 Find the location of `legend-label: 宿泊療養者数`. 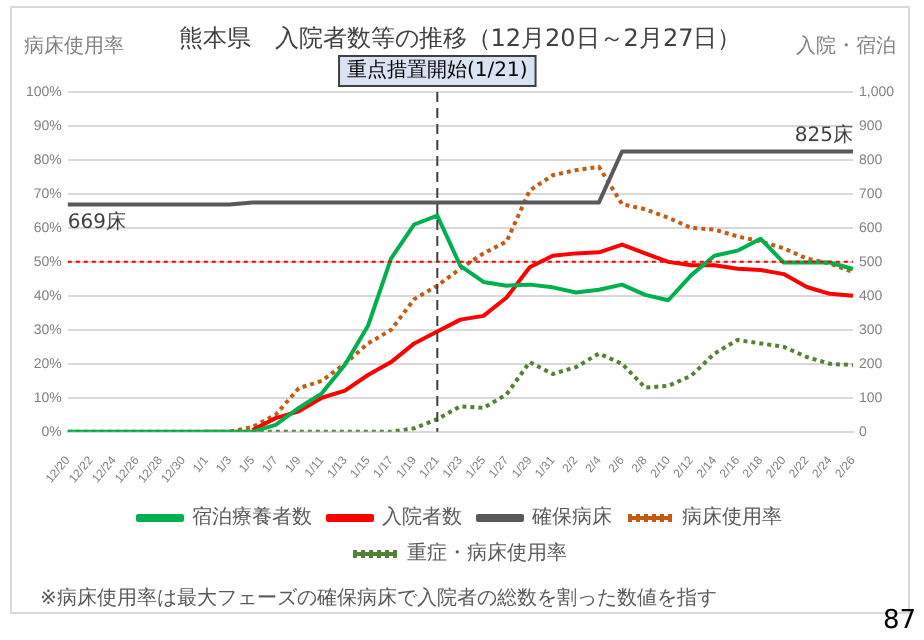

legend-label: 宿泊療養者数 is located at coordinates (252, 517).